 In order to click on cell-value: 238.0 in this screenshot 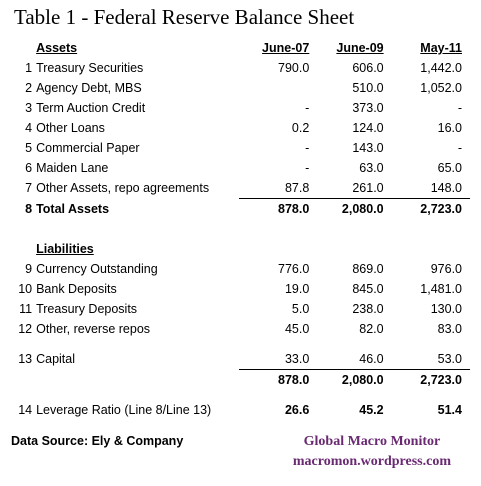, I will do `click(368, 309)`.